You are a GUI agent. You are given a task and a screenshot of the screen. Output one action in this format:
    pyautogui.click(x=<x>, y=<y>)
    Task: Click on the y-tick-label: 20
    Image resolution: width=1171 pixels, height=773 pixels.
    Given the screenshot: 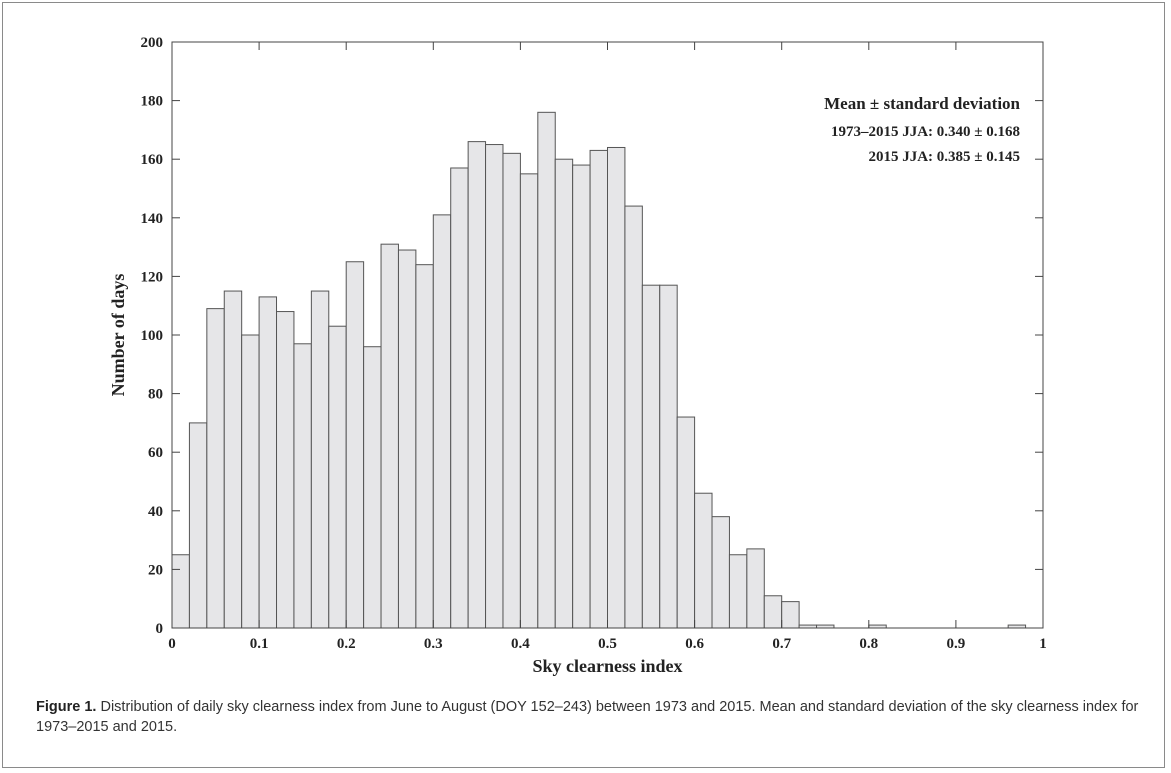 What is the action you would take?
    pyautogui.click(x=155, y=570)
    